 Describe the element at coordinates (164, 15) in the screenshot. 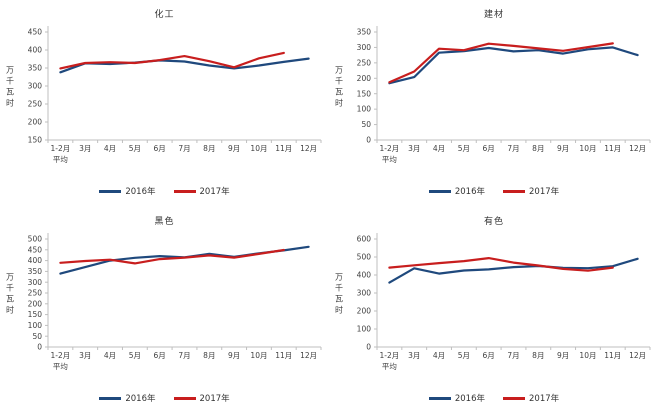

I see `chart-title-huagong: 化工` at that location.